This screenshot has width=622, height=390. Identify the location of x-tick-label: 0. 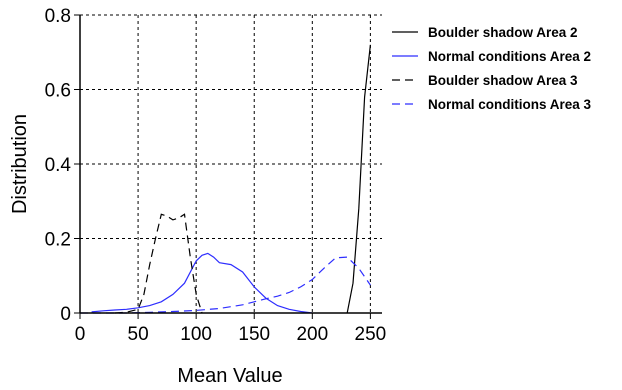
(80, 334).